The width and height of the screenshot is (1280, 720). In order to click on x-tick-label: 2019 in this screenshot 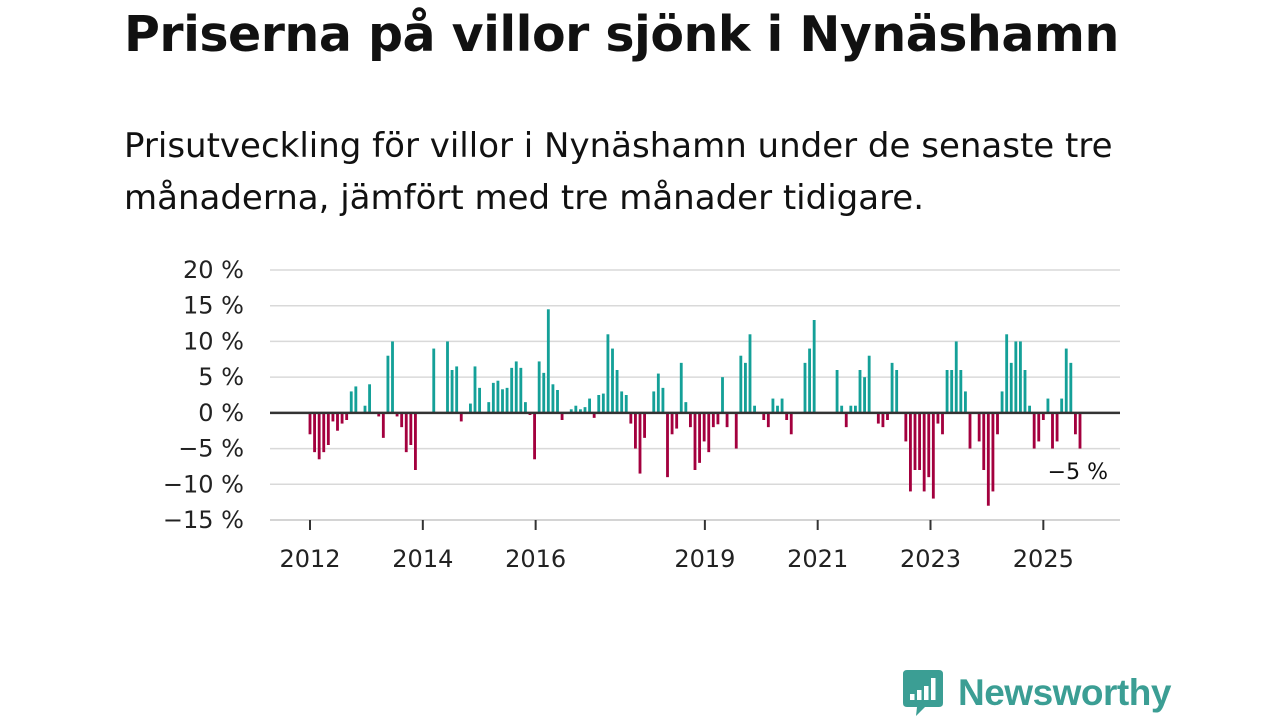, I will do `click(704, 559)`.